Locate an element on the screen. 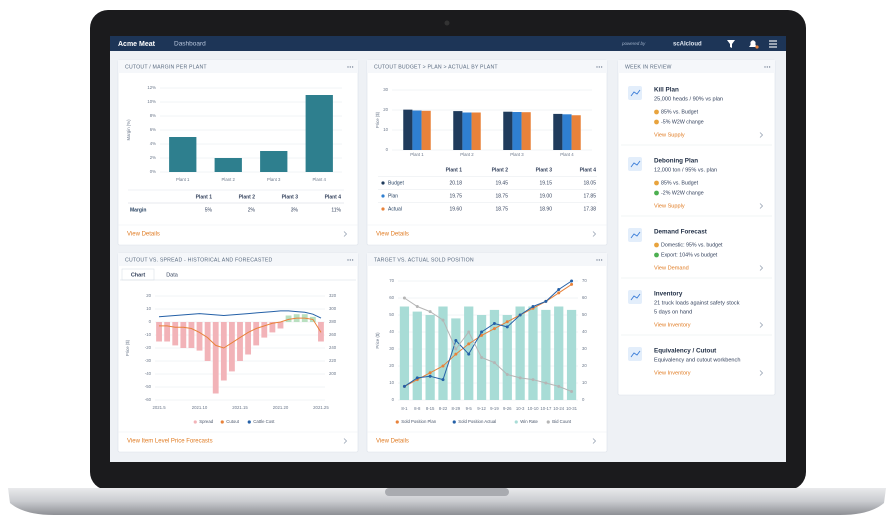 The width and height of the screenshot is (894, 525). x-tick-label: 8-1 is located at coordinates (404, 408).